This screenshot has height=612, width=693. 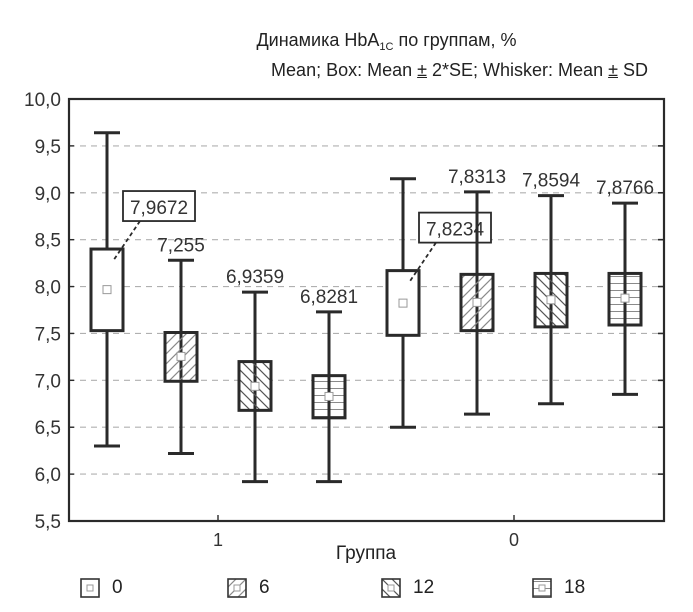 What do you see at coordinates (117, 587) in the screenshot?
I see `legend-label: 0` at bounding box center [117, 587].